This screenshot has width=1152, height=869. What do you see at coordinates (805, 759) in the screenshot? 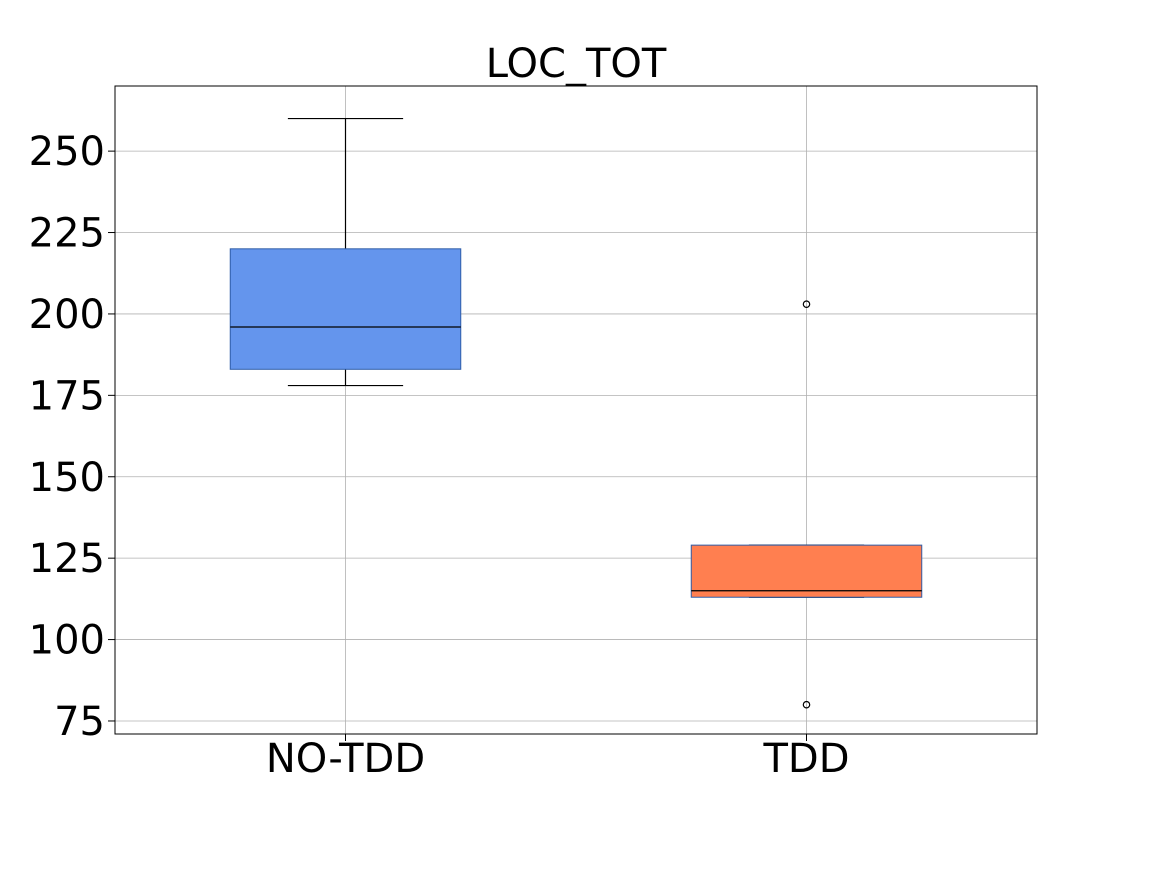
I see `x-tick-label: TDD` at bounding box center [805, 759].